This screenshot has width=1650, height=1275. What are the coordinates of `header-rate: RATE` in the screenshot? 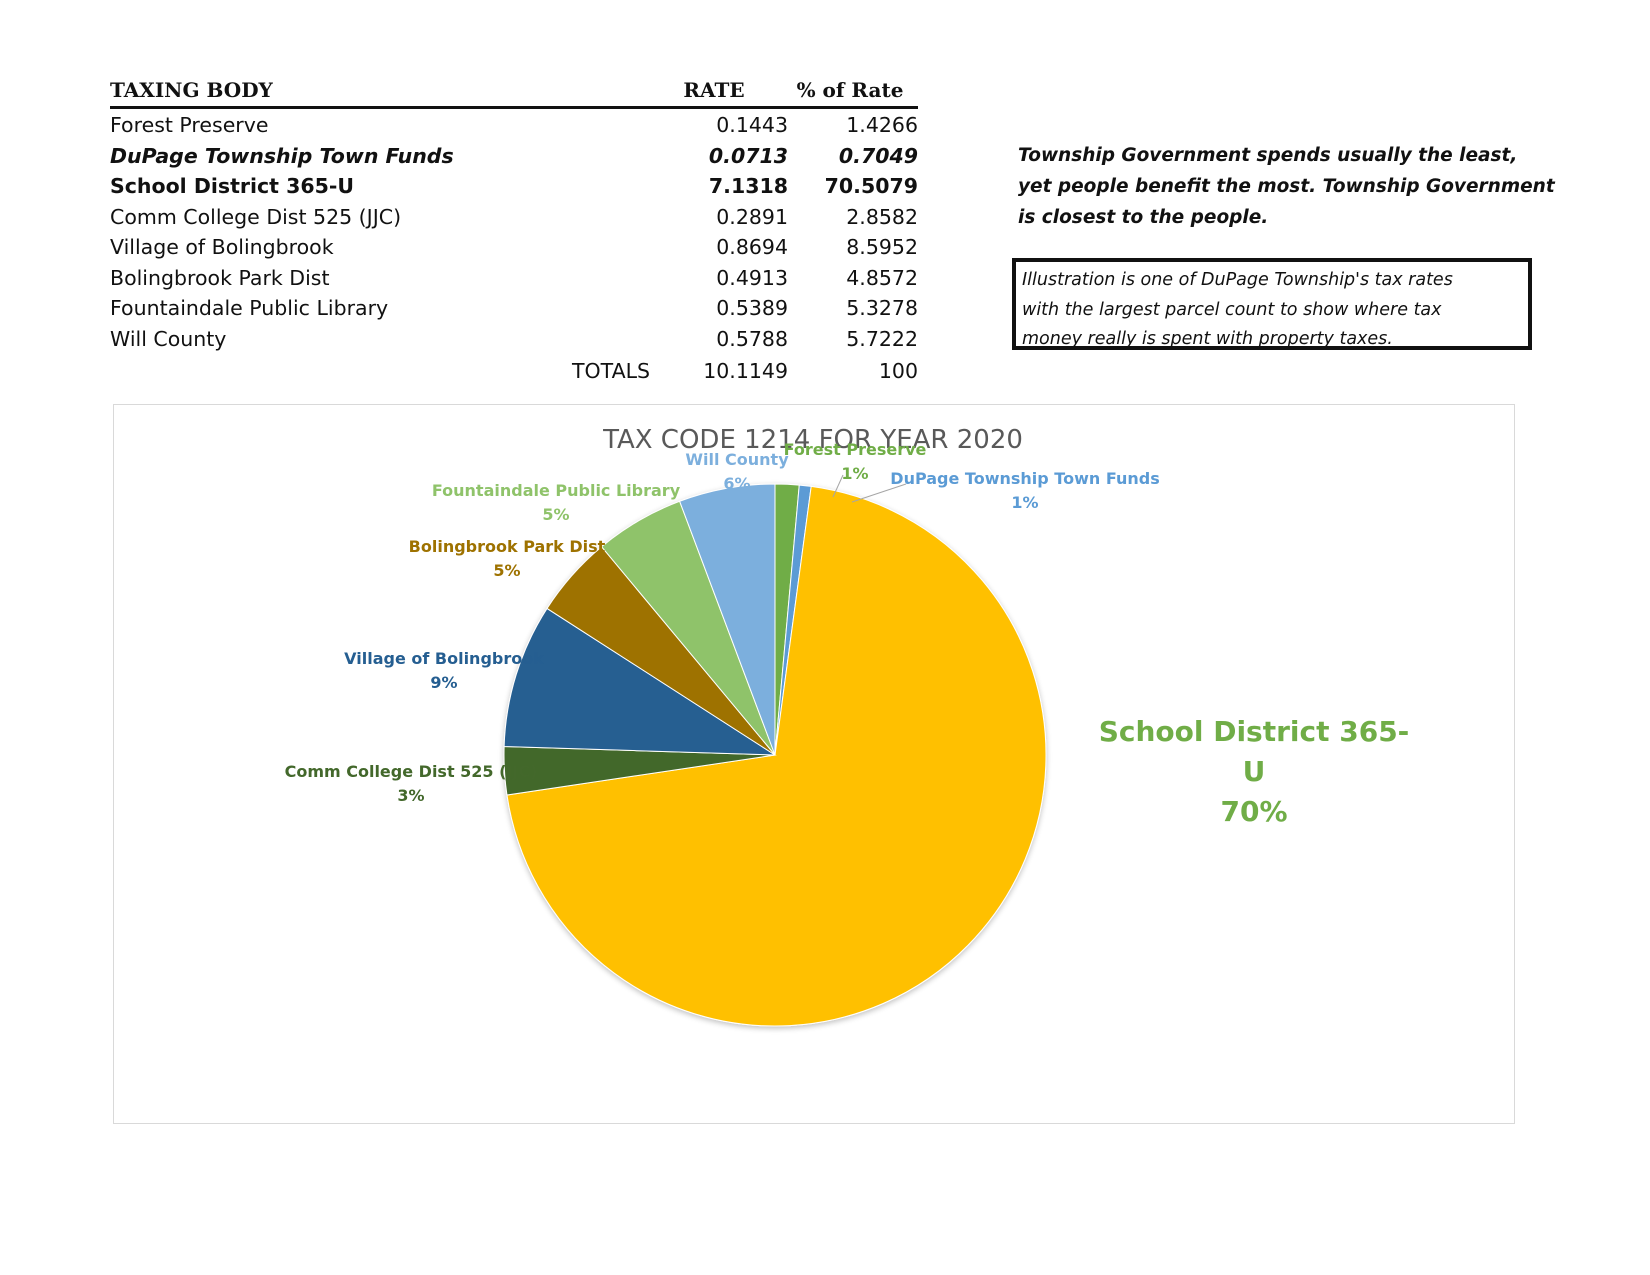 It's located at (714, 90).